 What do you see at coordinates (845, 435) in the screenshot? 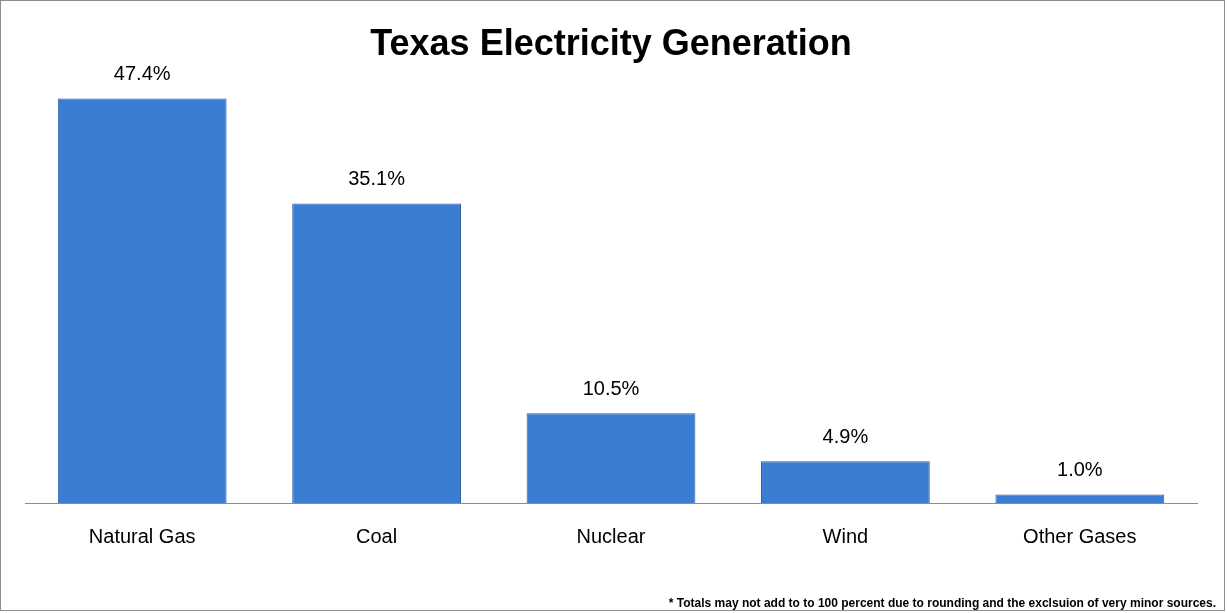
I see `data-label: 4.9%` at bounding box center [845, 435].